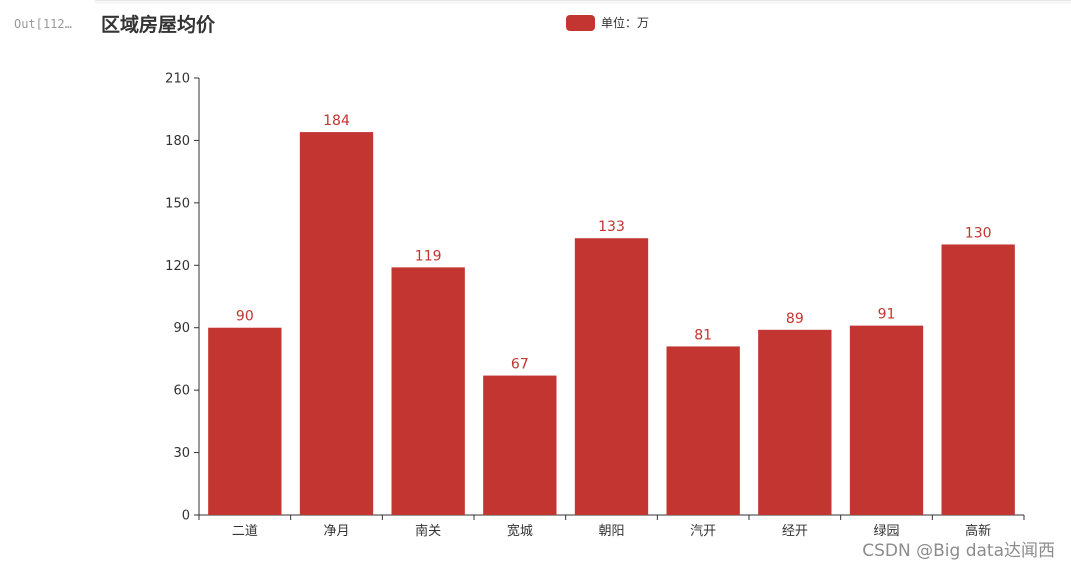 The width and height of the screenshot is (1071, 566). What do you see at coordinates (795, 319) in the screenshot?
I see `bar-value-label: 89` at bounding box center [795, 319].